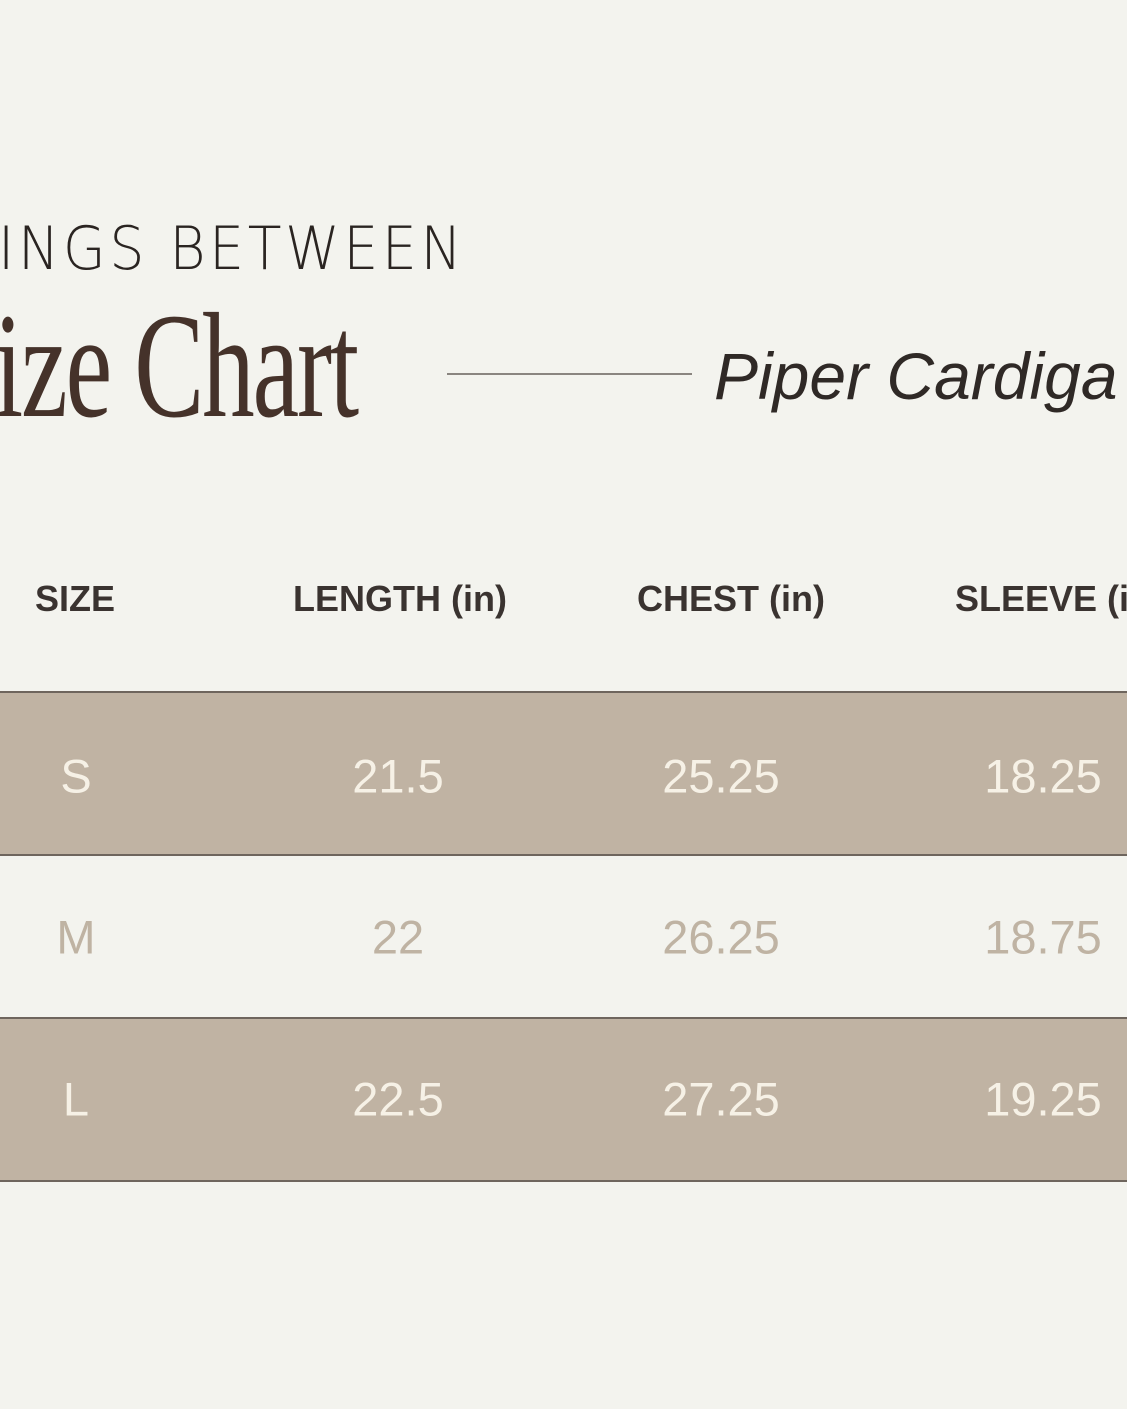 The height and width of the screenshot is (1409, 1127). I want to click on cell-sleeve: 19.25, so click(1043, 1099).